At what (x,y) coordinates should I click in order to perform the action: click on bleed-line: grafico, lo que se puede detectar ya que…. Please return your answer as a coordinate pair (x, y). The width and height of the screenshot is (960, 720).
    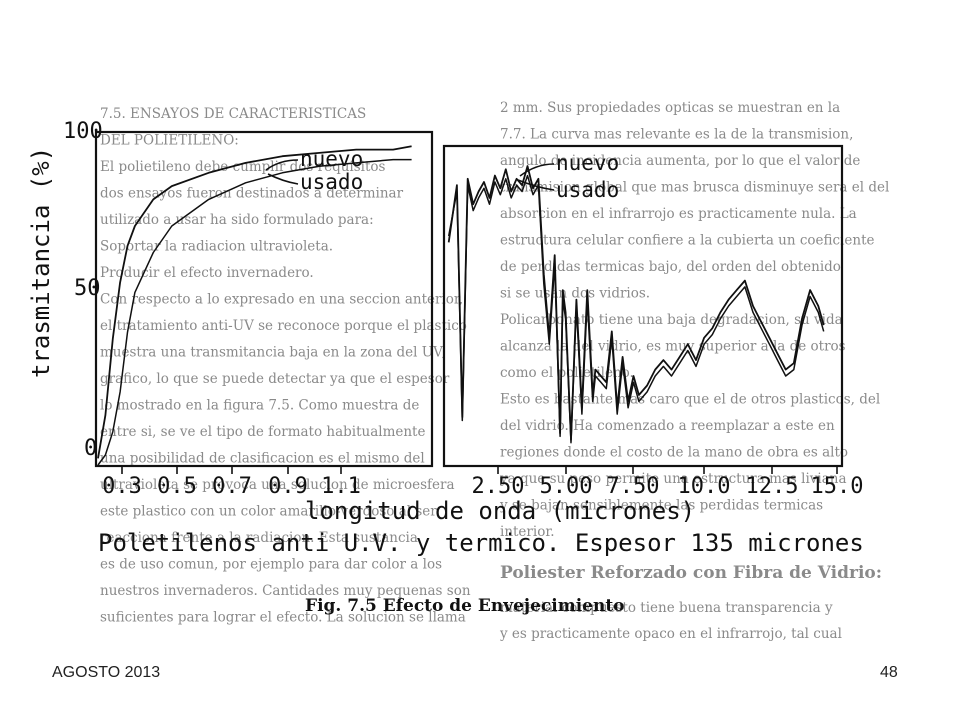
    Looking at the image, I should click on (275, 379).